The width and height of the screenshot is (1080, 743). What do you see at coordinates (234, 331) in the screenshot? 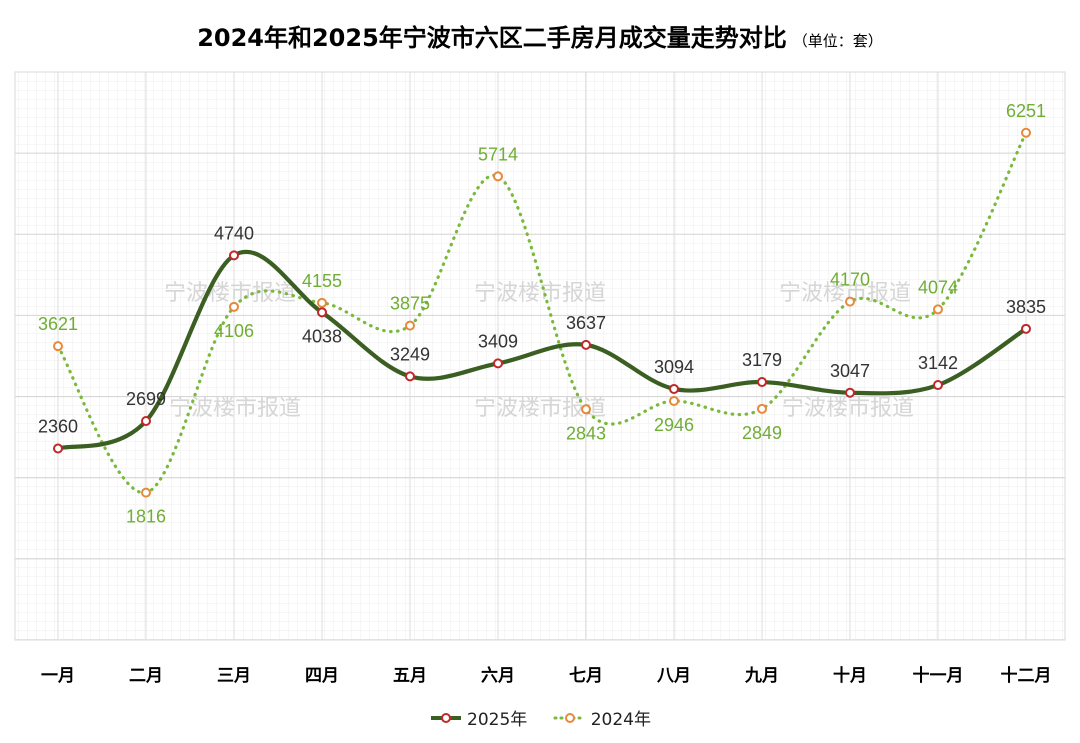
I see `data-label-2024: 4106` at bounding box center [234, 331].